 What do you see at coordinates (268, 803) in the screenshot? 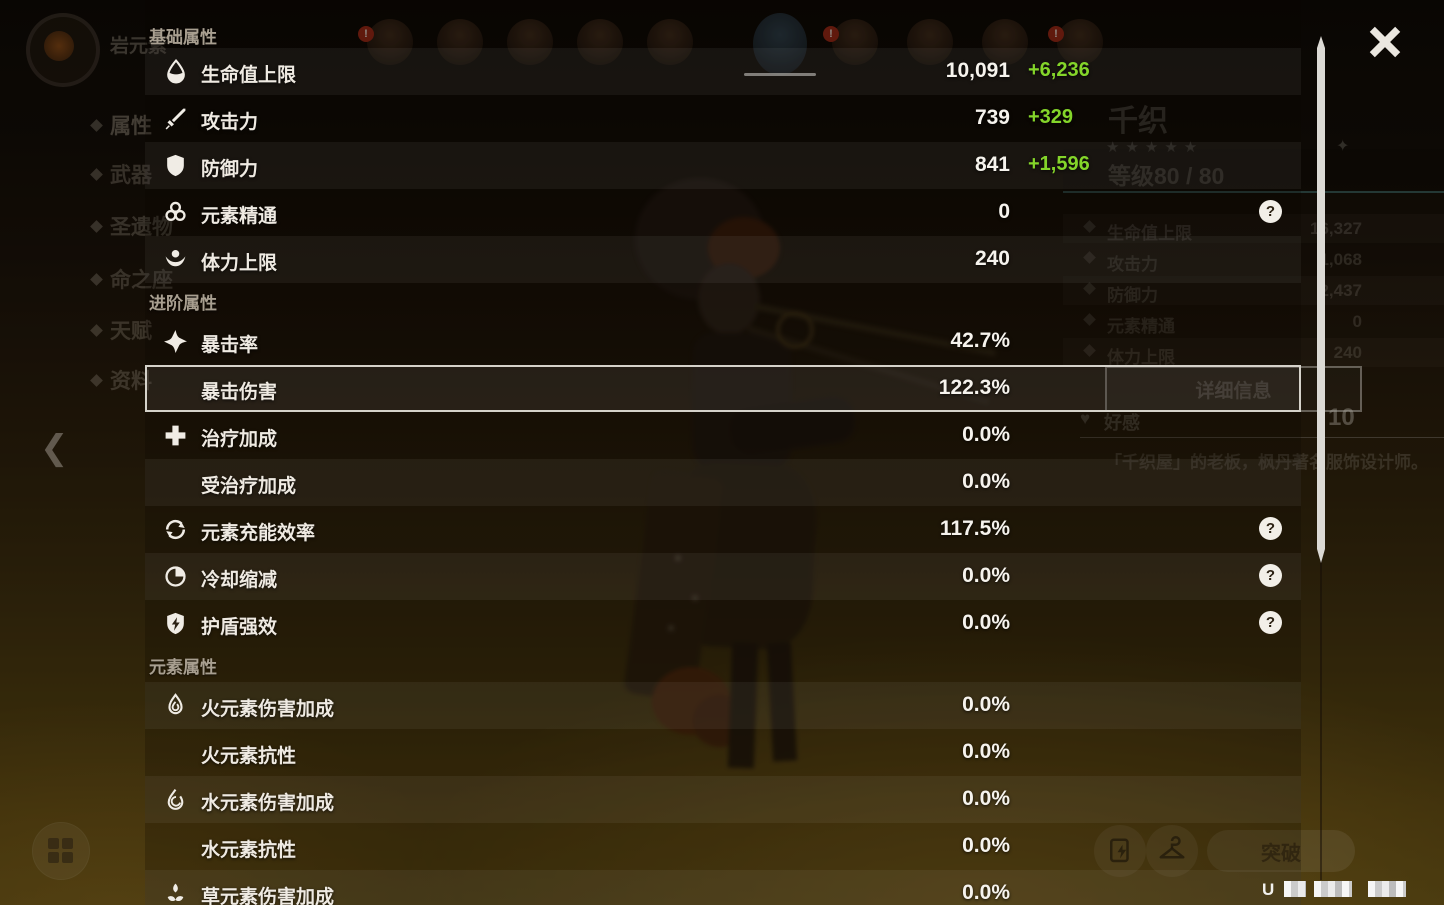
I see `stat-label: 水元素伤害加成` at bounding box center [268, 803].